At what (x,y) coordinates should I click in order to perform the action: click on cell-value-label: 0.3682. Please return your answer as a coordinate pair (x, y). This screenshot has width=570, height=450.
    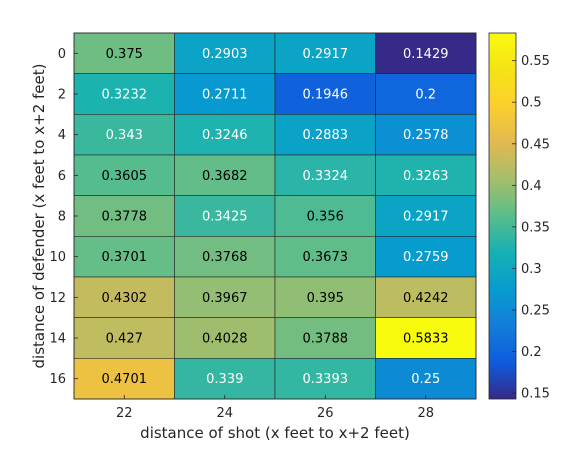
    Looking at the image, I should click on (225, 176).